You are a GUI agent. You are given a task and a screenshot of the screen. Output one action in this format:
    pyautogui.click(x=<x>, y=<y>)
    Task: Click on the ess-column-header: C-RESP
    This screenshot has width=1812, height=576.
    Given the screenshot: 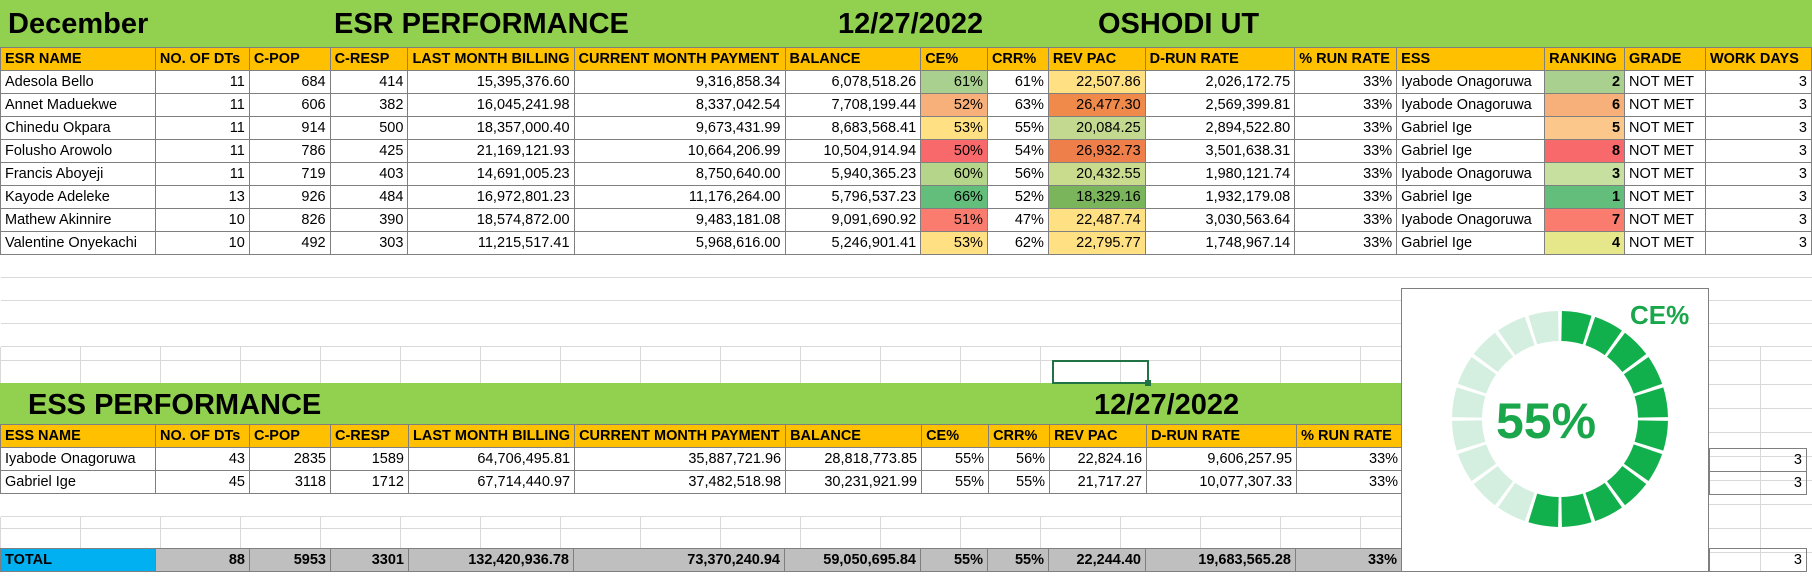 What is the action you would take?
    pyautogui.click(x=369, y=436)
    